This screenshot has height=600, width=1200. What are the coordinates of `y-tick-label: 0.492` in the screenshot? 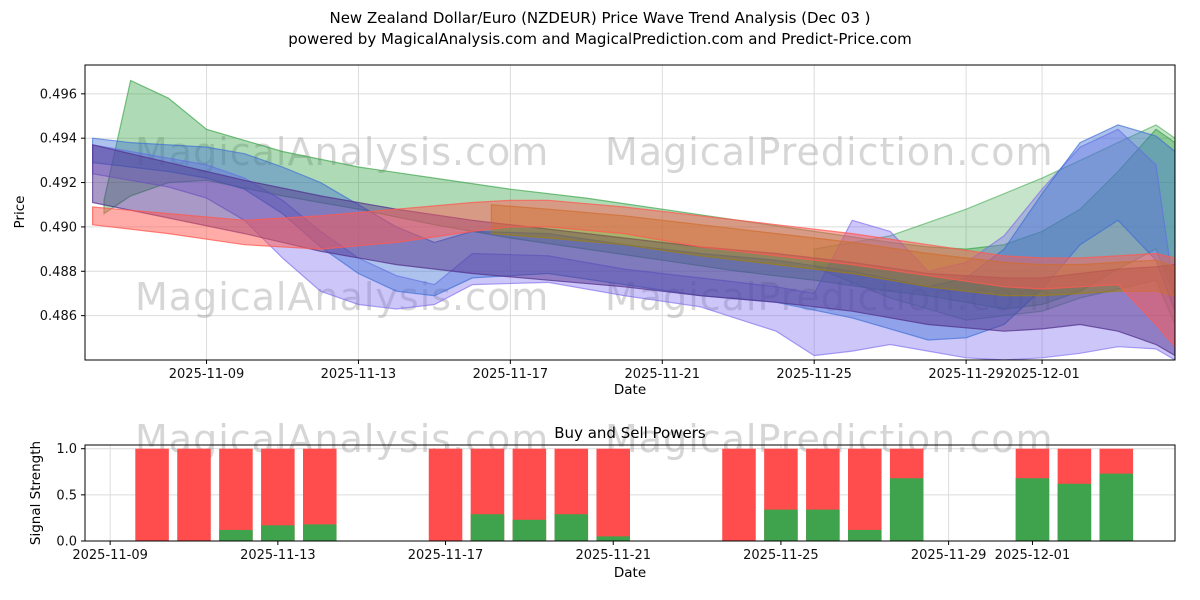 It's located at (58, 183).